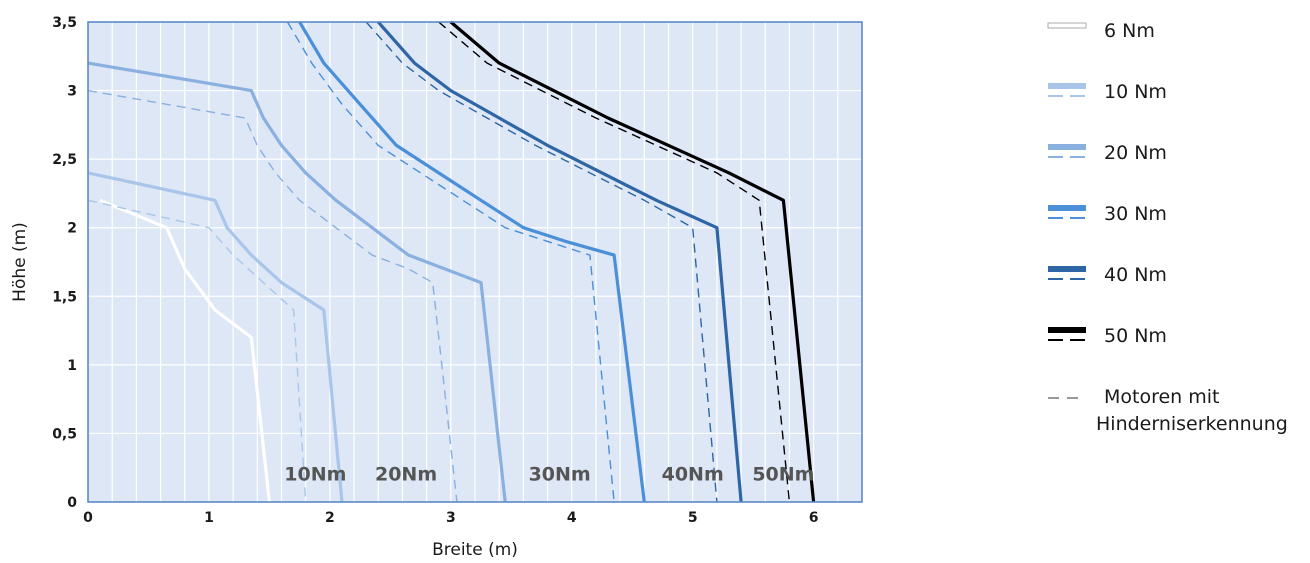 This screenshot has width=1310, height=563. I want to click on y-tick-label: 2,5, so click(64, 160).